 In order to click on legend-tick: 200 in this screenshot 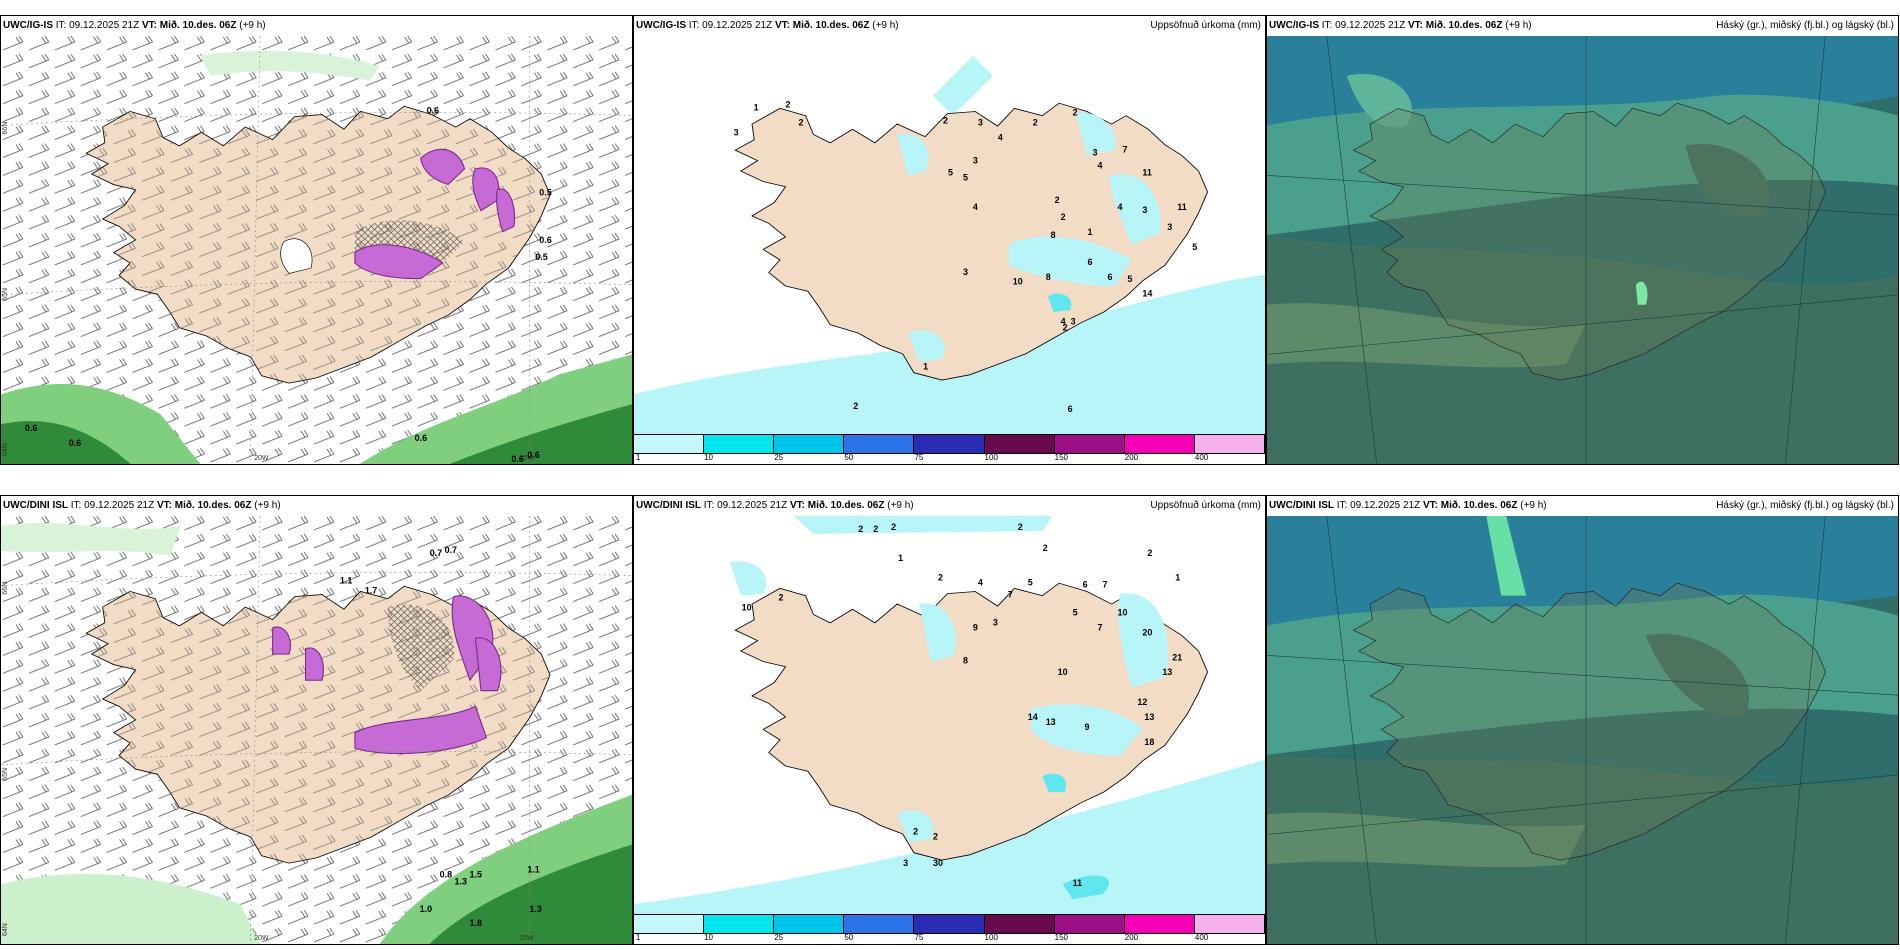, I will do `click(1131, 457)`.